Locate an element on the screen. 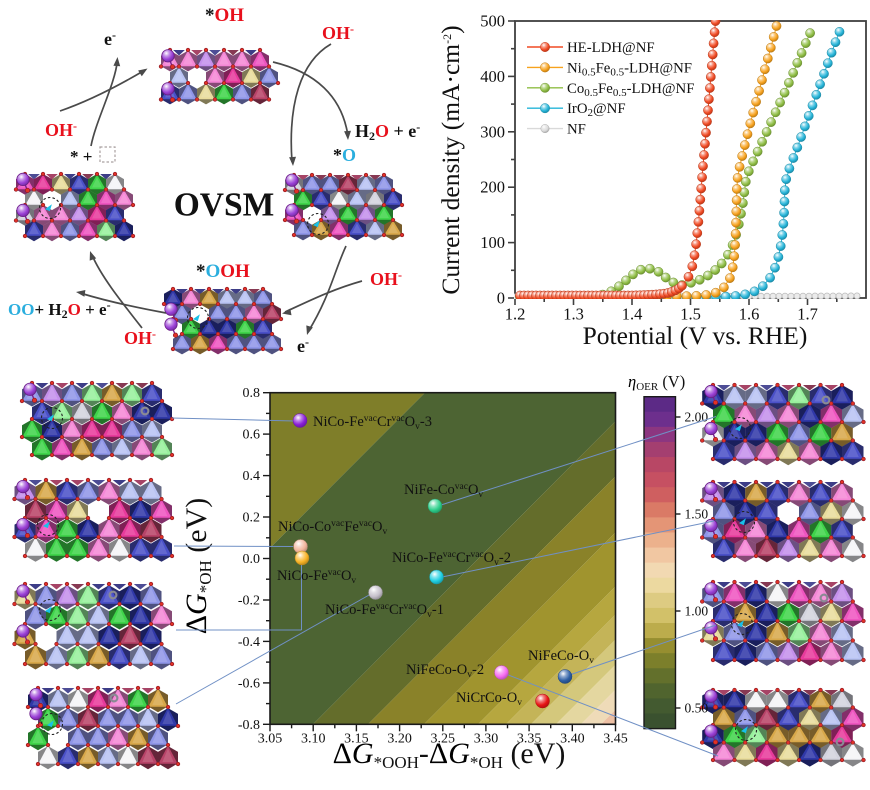  svg-text: 1.7 is located at coordinates (807, 314).